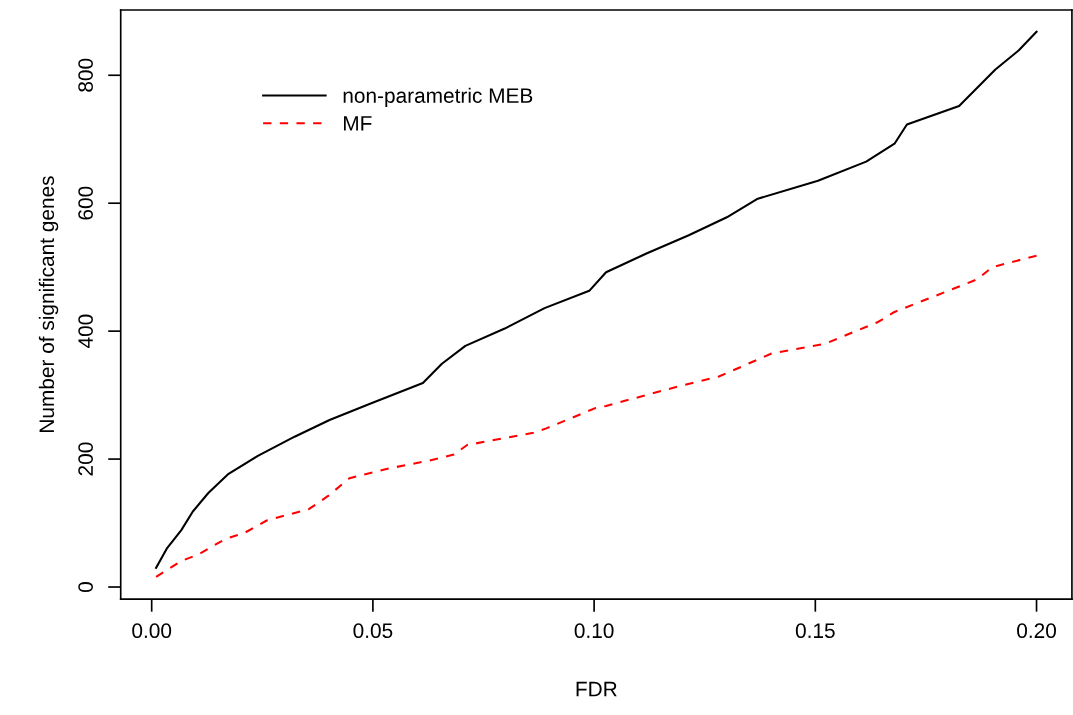  Describe the element at coordinates (373, 631) in the screenshot. I see `x-tick-label: 0.05` at that location.